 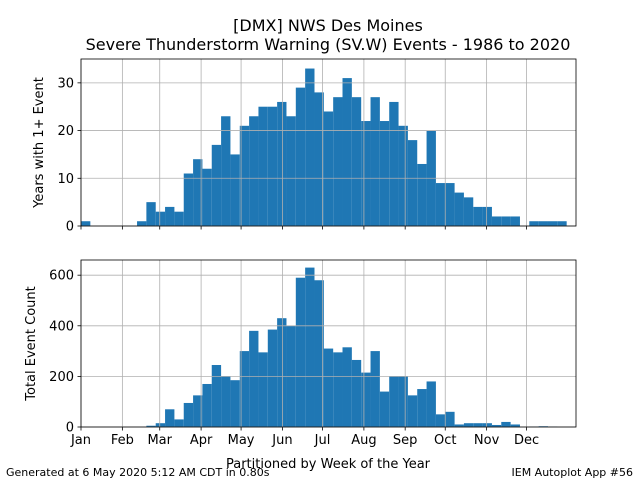 I want to click on y-tick-label: 30, so click(x=65, y=83).